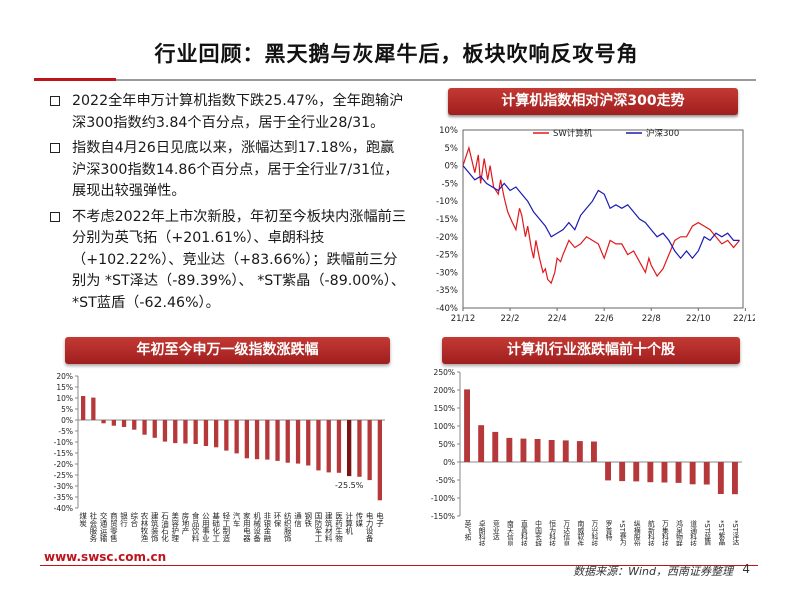  Describe the element at coordinates (297, 520) in the screenshot. I see `category-label: 通信` at that location.